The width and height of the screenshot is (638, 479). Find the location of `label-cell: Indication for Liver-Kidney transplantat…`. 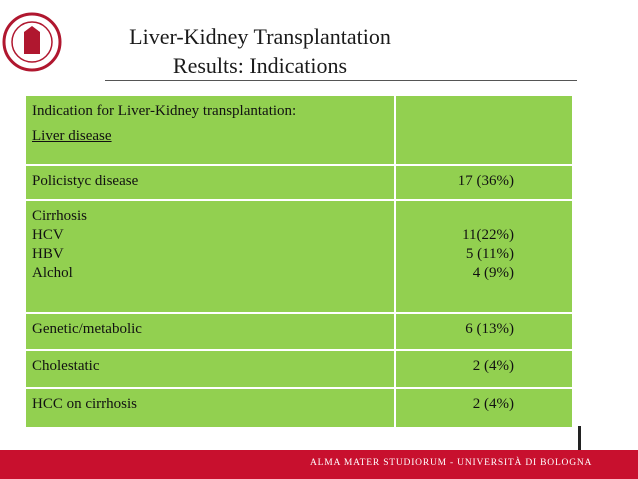

label-cell: Indication for Liver-Kidney transplantat… is located at coordinates (210, 130).